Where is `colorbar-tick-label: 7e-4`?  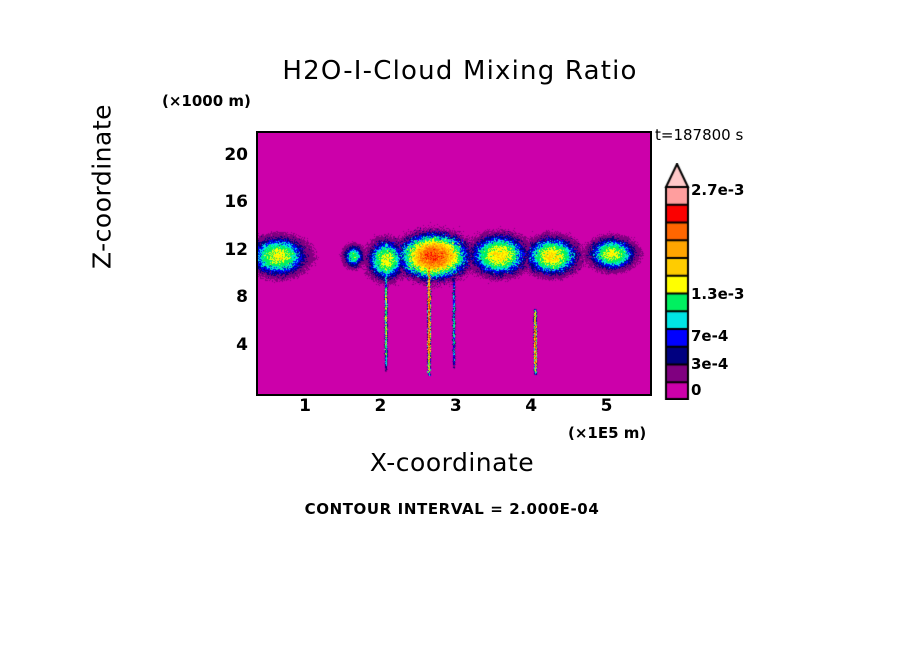 colorbar-tick-label: 7e-4 is located at coordinates (710, 336).